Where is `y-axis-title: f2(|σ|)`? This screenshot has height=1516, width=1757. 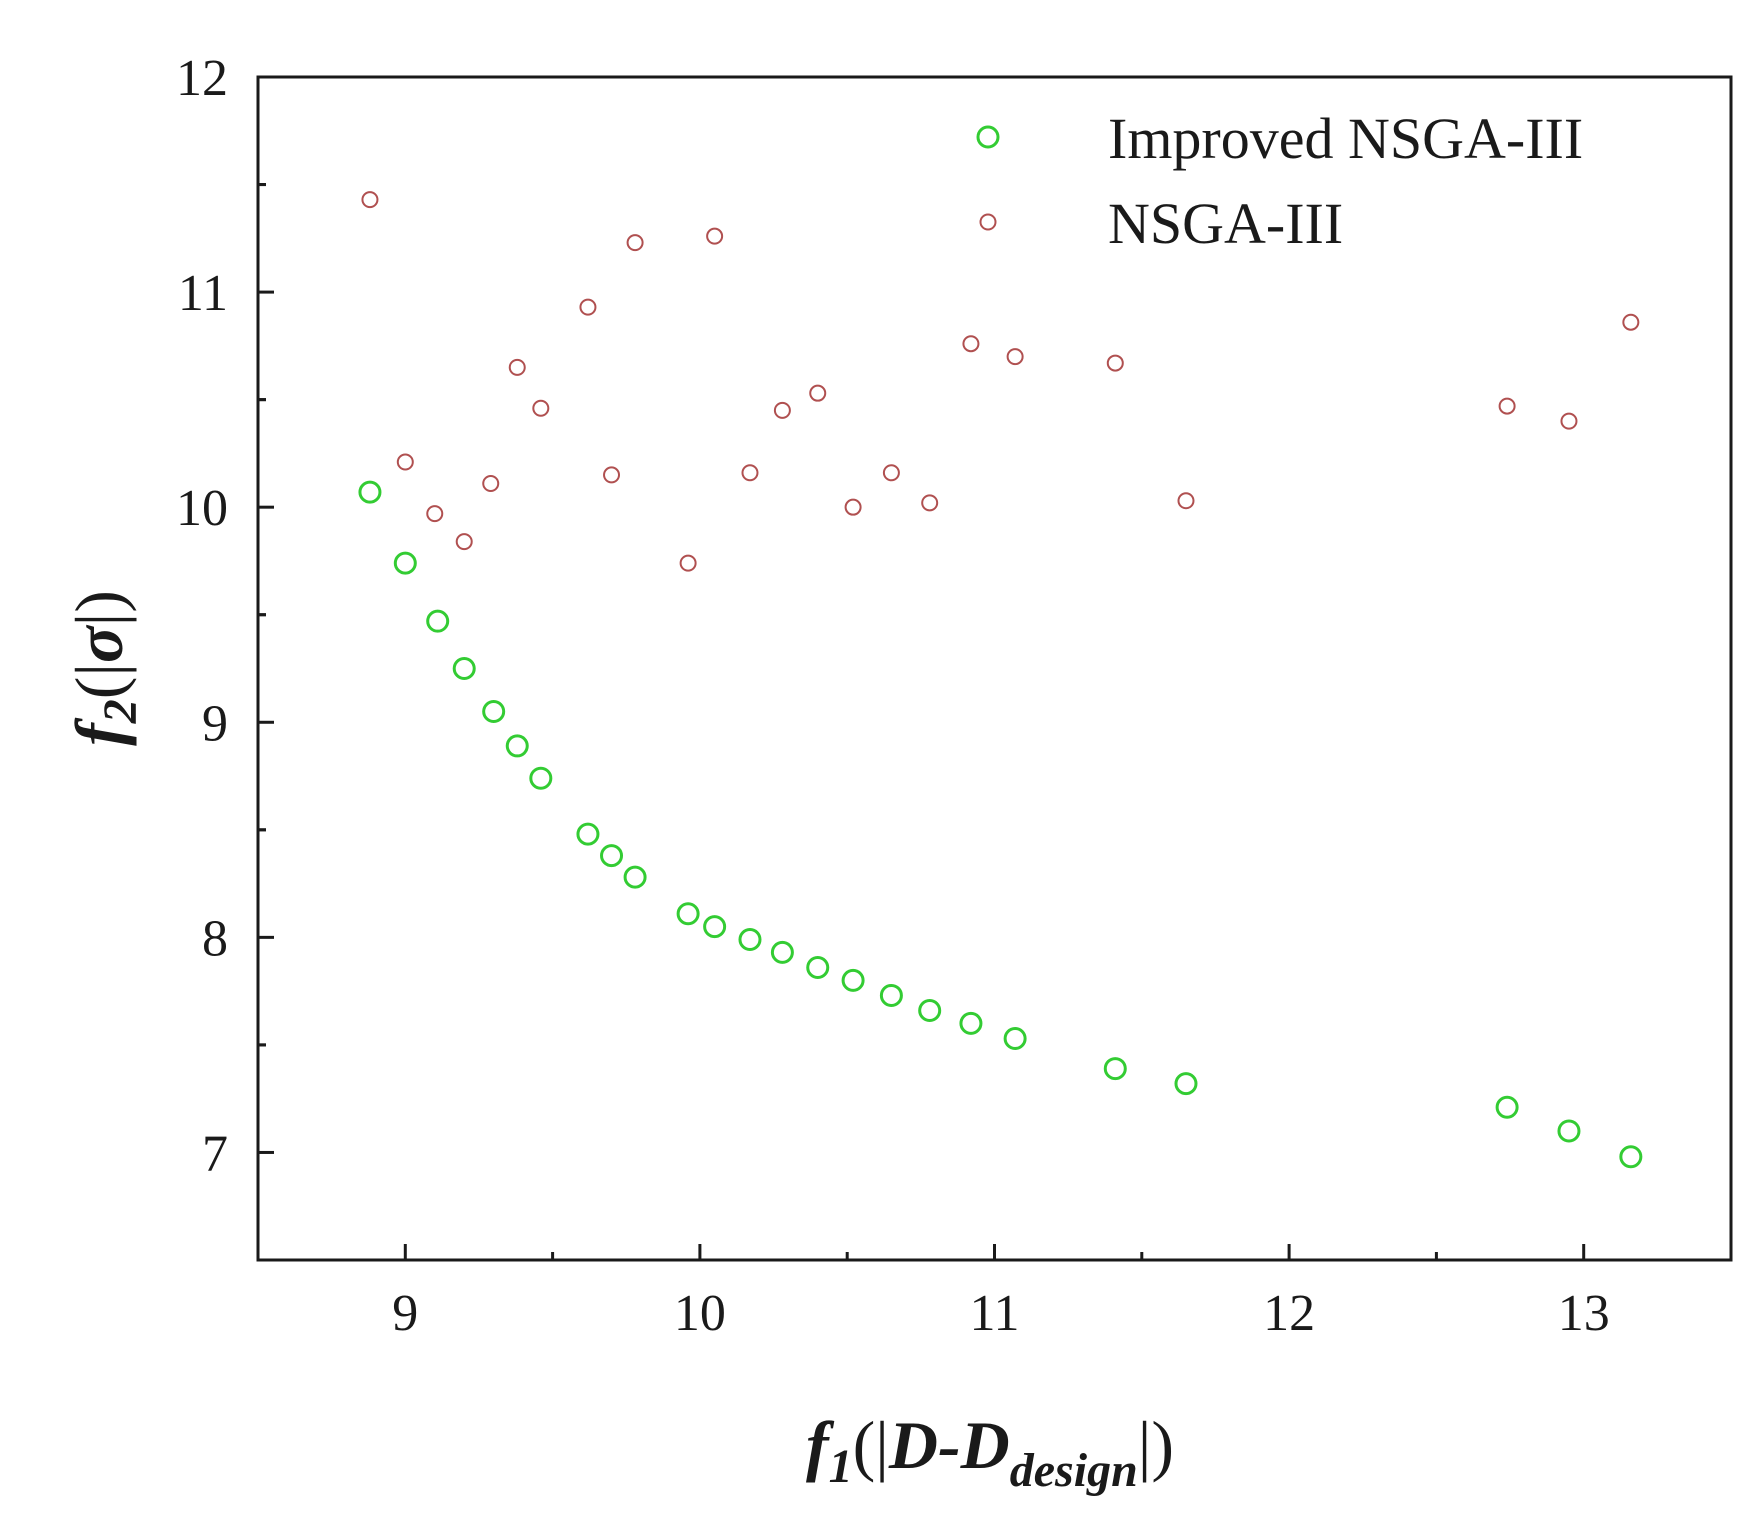
y-axis-title: f2(|σ|) is located at coordinates (104, 668).